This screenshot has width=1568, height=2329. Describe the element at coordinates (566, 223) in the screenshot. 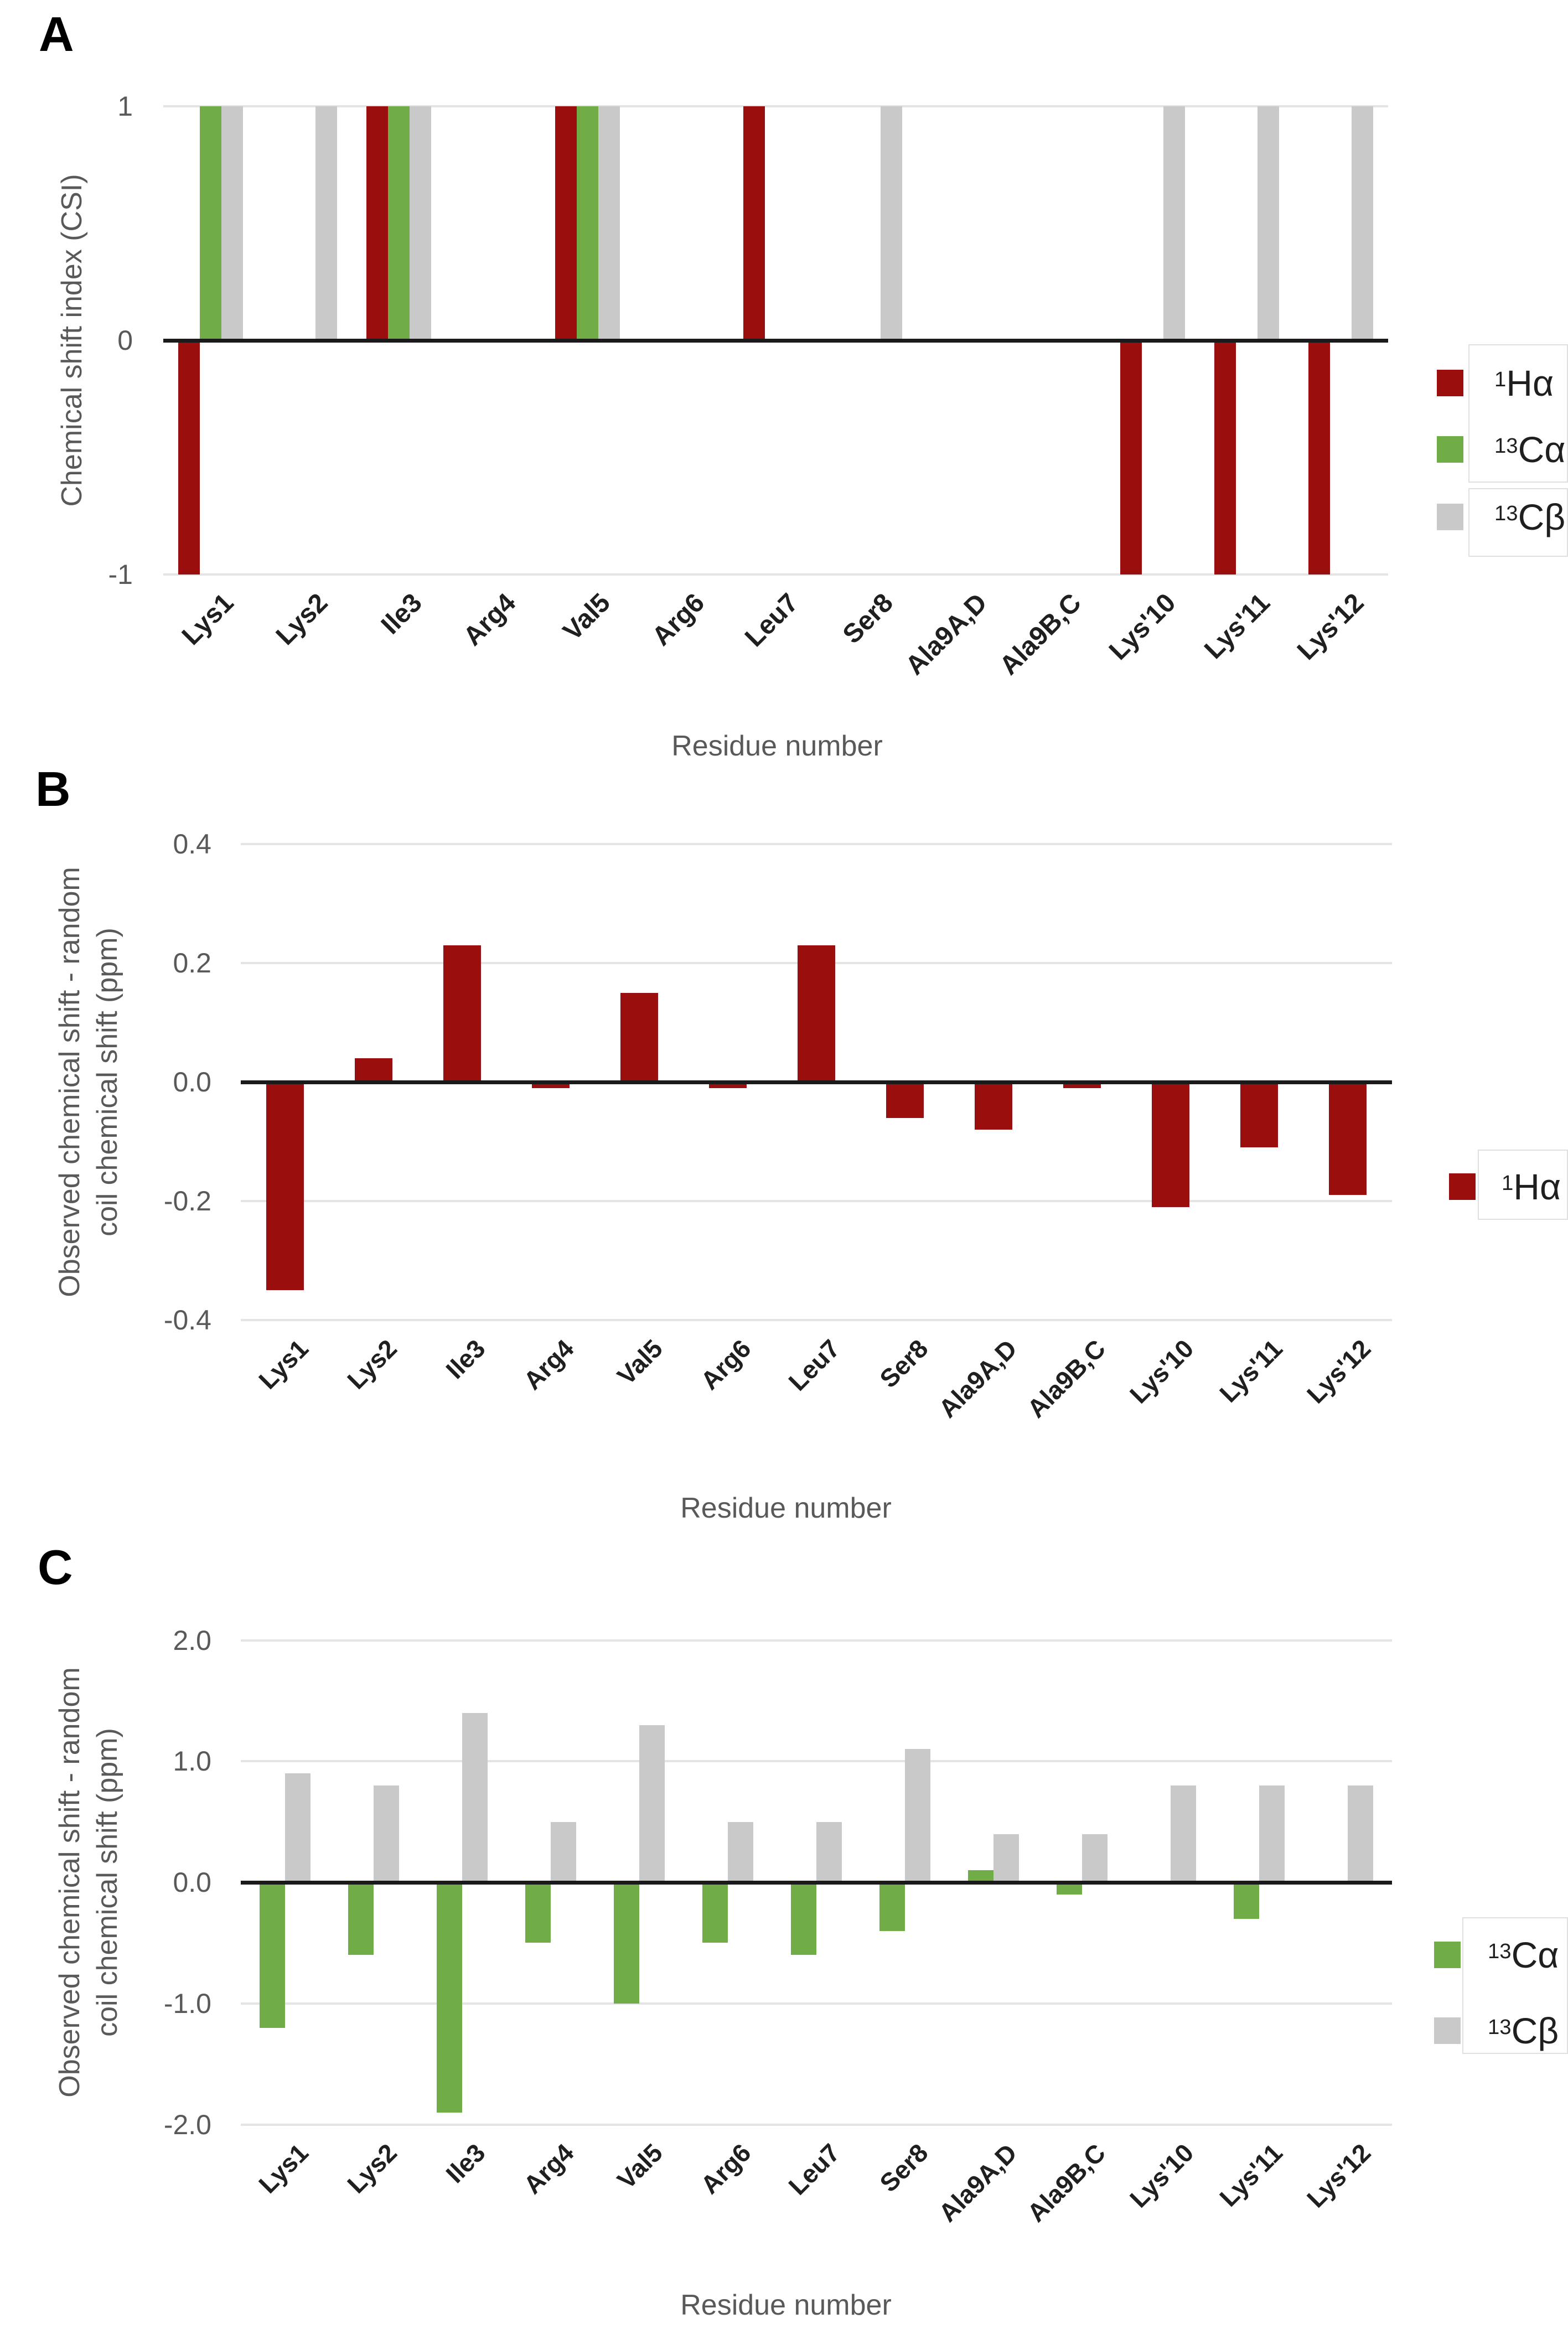

I see `bar-a-1Ha-Val5` at that location.